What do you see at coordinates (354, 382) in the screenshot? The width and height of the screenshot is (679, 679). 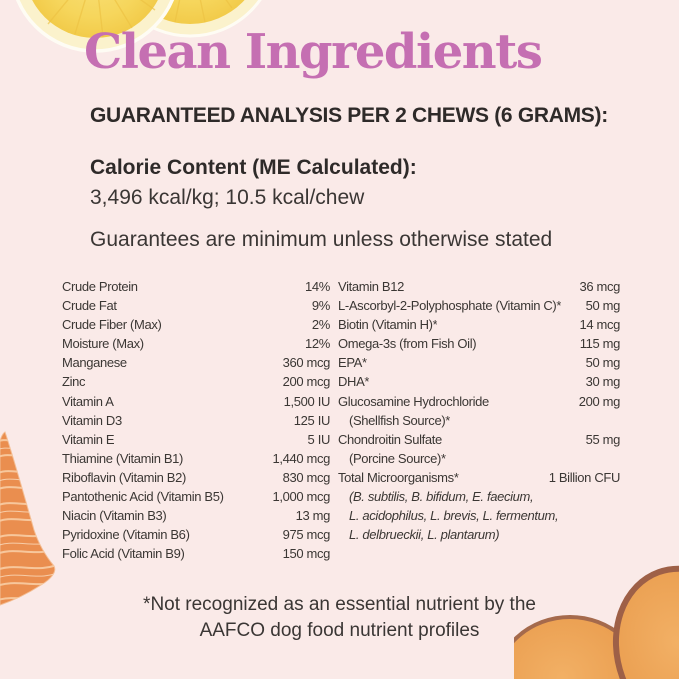 I see `nutrient-label: DHA*` at bounding box center [354, 382].